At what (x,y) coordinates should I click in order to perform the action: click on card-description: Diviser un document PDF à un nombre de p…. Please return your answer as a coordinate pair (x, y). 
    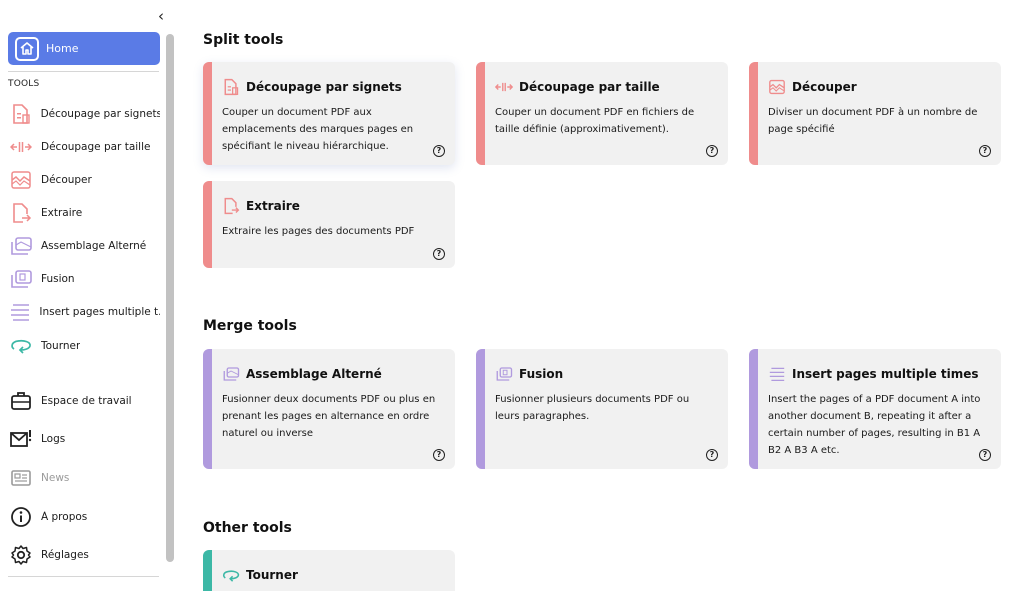
    Looking at the image, I should click on (873, 121).